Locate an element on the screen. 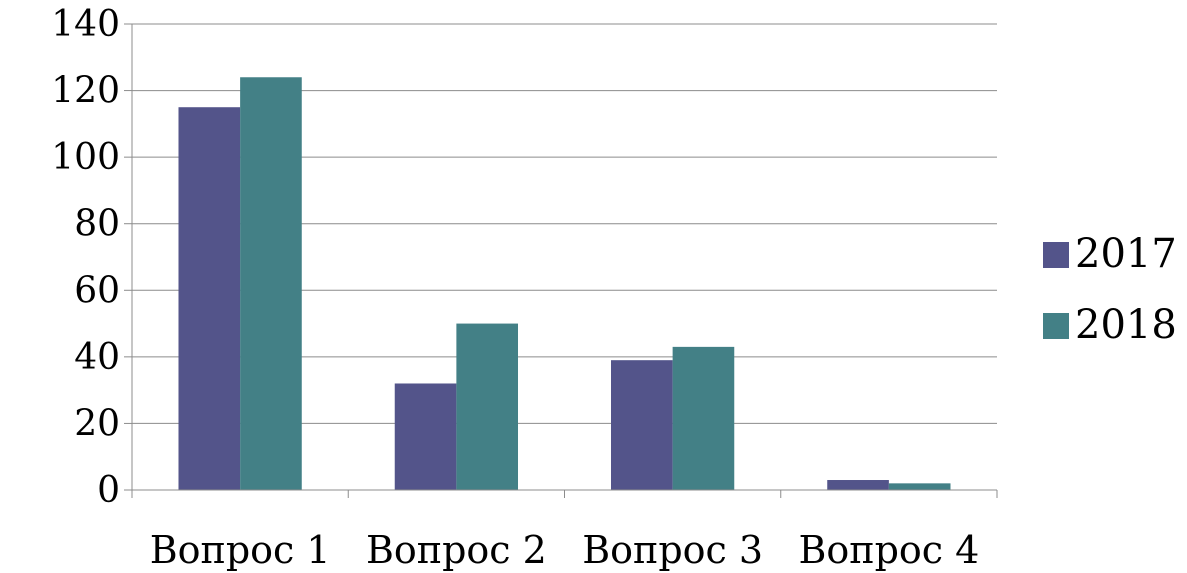 Image resolution: width=1187 pixels, height=573 pixels. y-tick-label: 140 is located at coordinates (85, 24).